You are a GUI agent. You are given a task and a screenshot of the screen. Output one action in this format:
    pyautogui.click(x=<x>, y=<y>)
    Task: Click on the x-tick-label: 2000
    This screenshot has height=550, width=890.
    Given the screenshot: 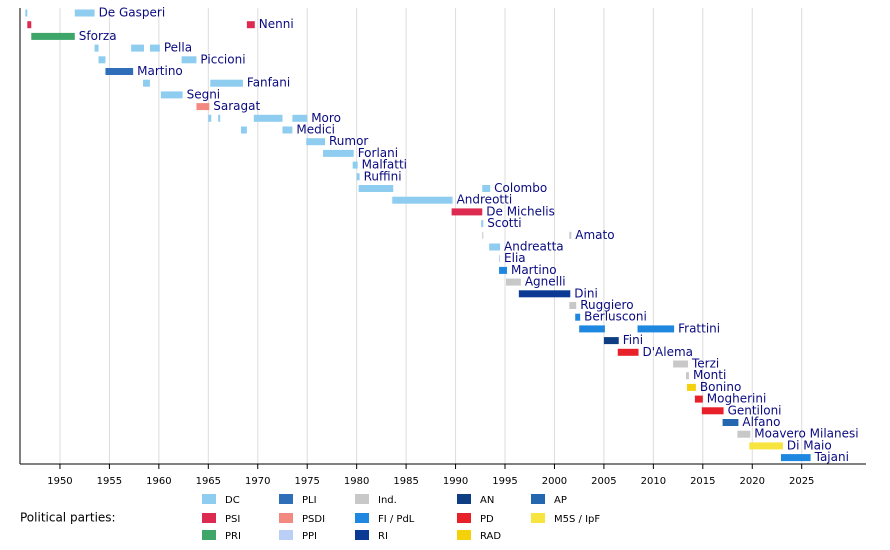 What is the action you would take?
    pyautogui.click(x=554, y=481)
    